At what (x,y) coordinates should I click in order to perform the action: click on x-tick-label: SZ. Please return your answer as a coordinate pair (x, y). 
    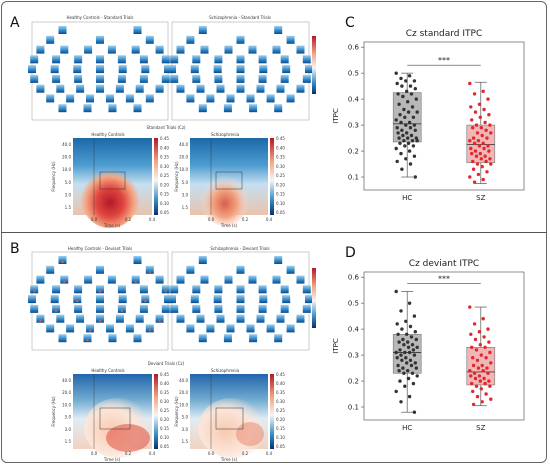
    Looking at the image, I should click on (480, 198).